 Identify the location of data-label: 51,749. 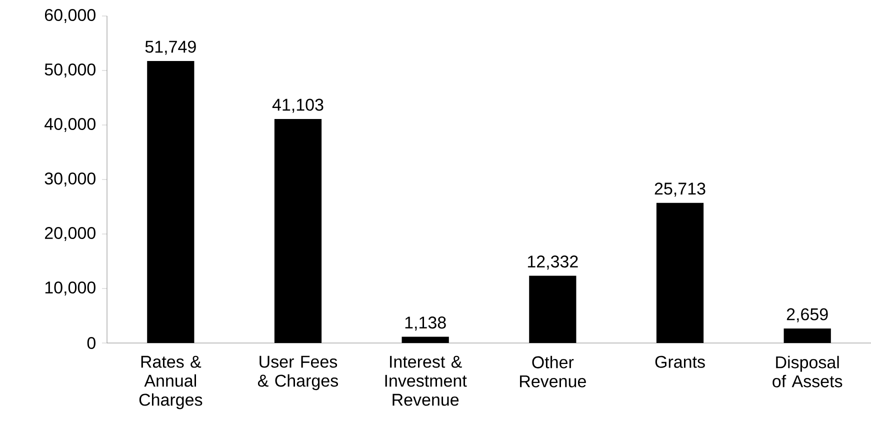
(170, 47).